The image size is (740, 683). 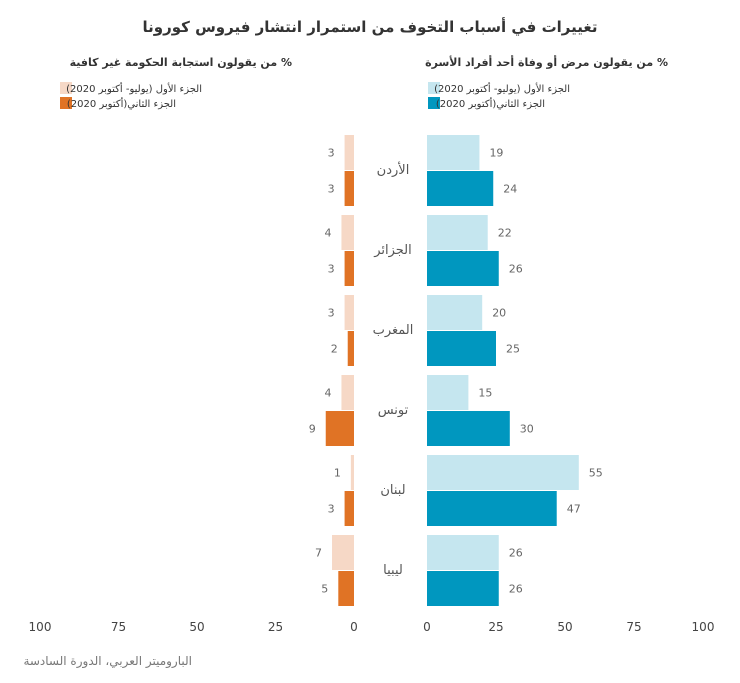 I want to click on right-axis-tick-label: 25, so click(x=495, y=627).